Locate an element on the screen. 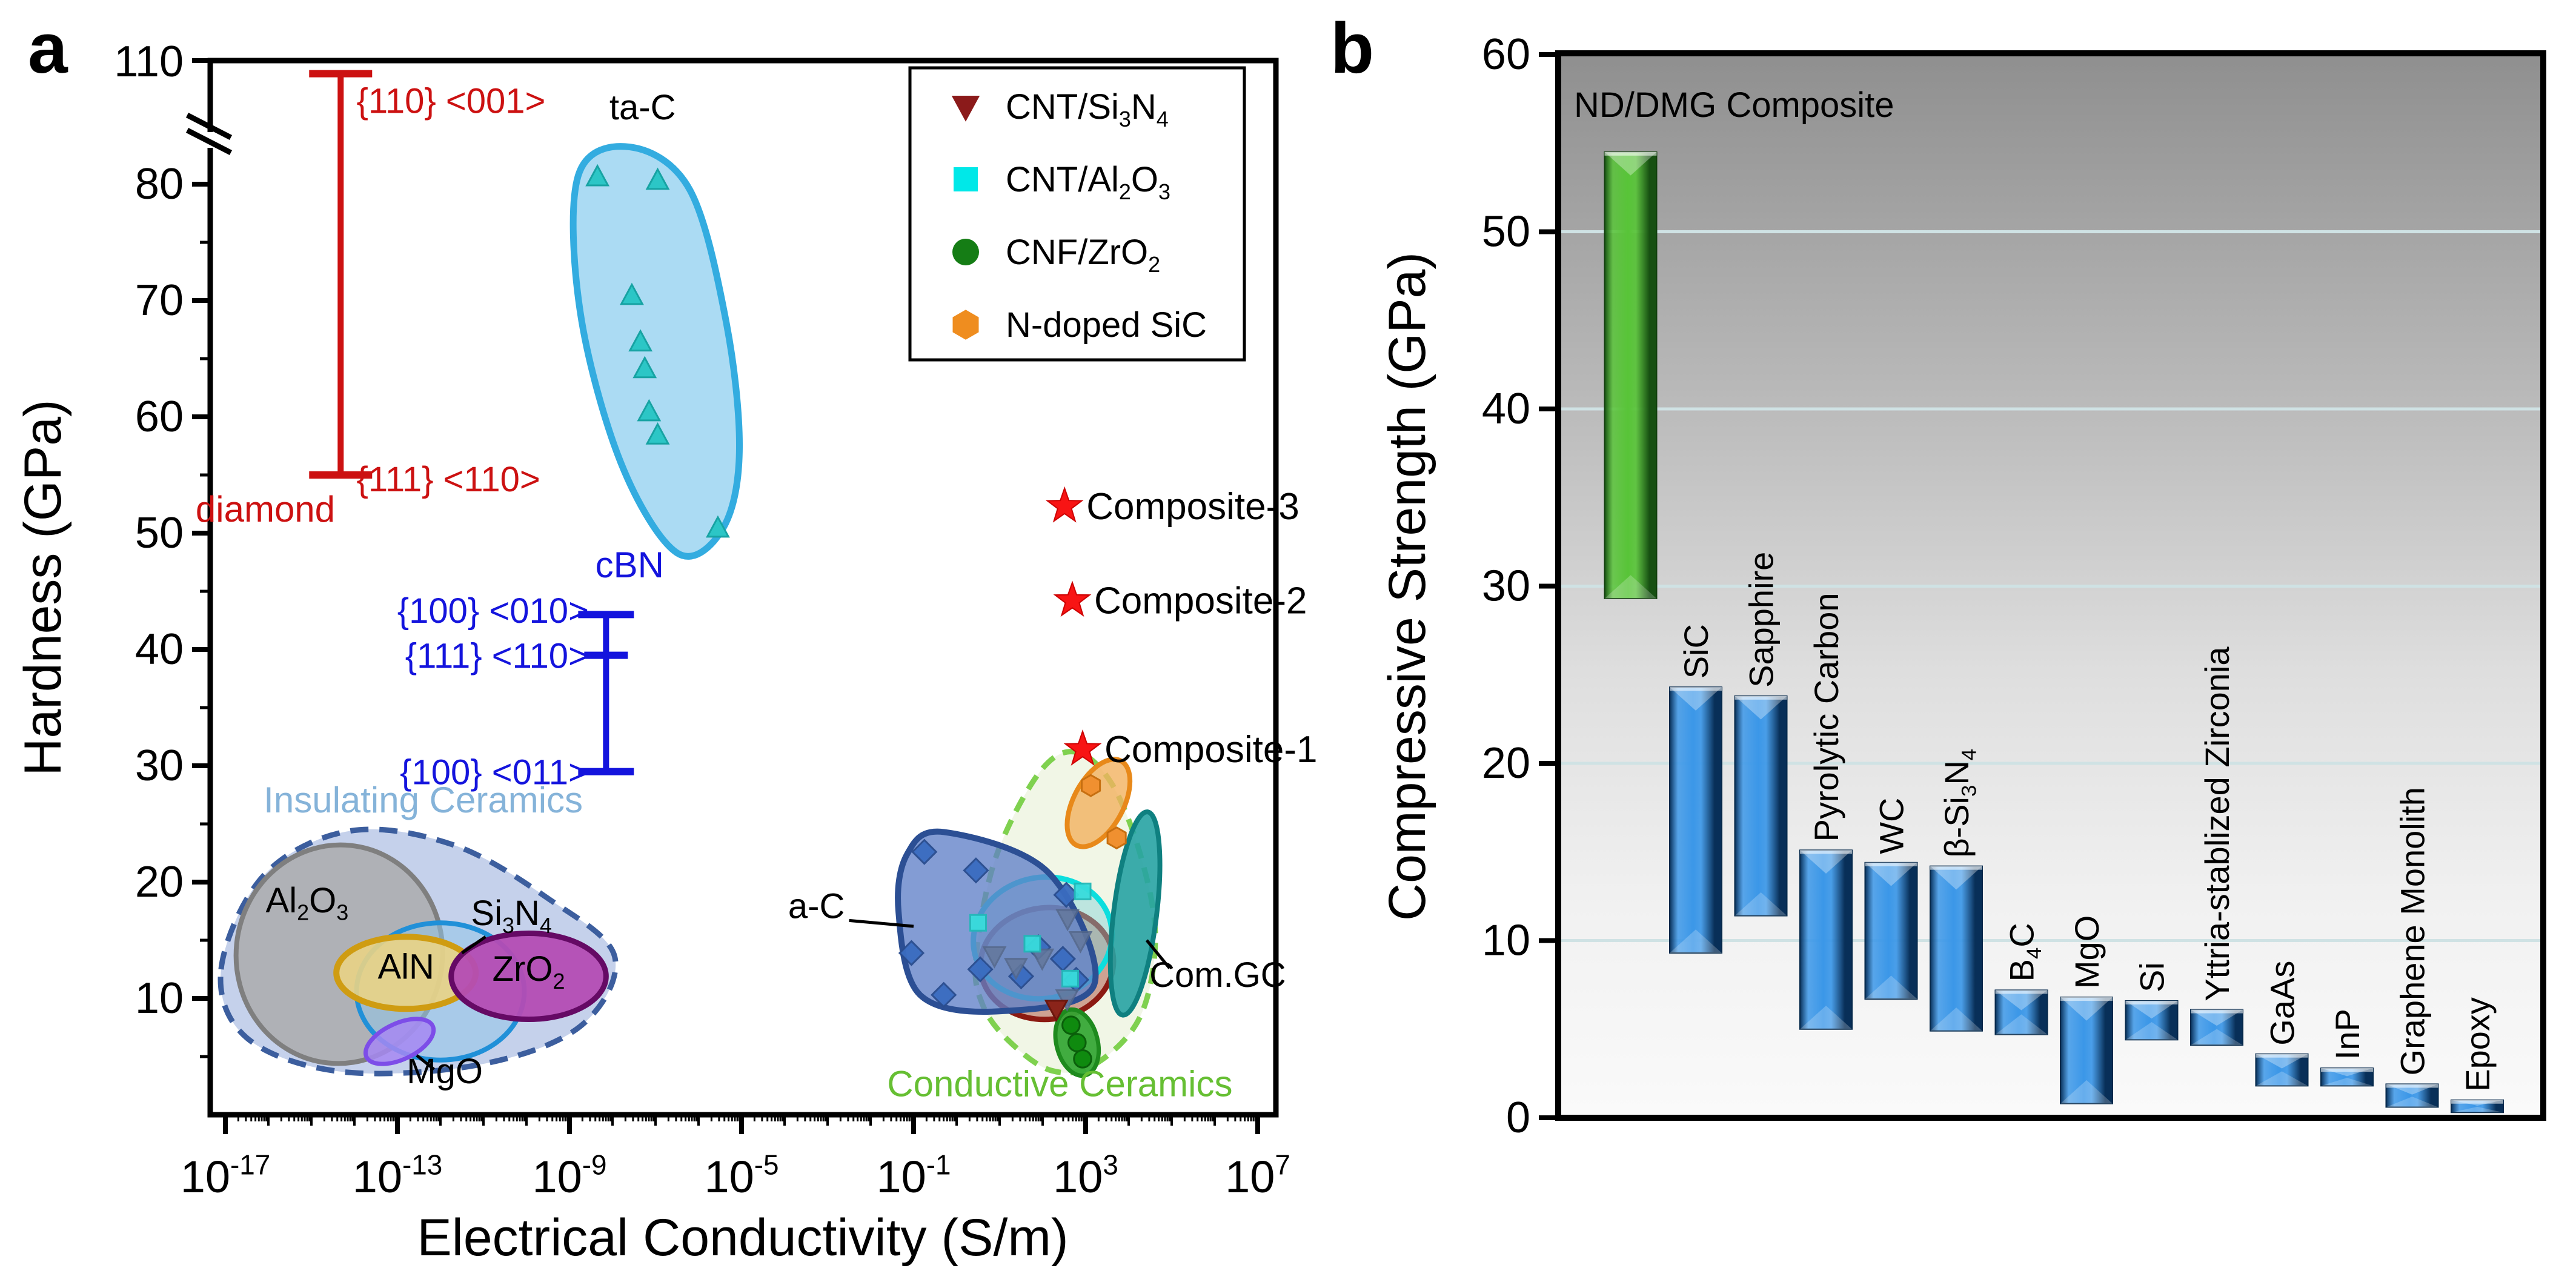 The width and height of the screenshot is (2576, 1288). bar-graphene-monolith is located at coordinates (2412, 1095).